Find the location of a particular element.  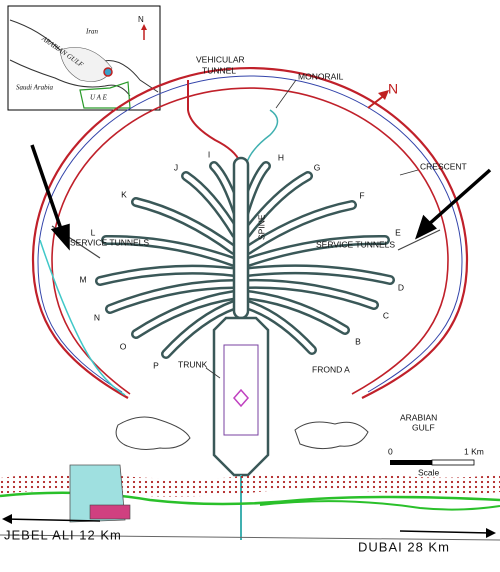

frond-label: M is located at coordinates (82, 279).